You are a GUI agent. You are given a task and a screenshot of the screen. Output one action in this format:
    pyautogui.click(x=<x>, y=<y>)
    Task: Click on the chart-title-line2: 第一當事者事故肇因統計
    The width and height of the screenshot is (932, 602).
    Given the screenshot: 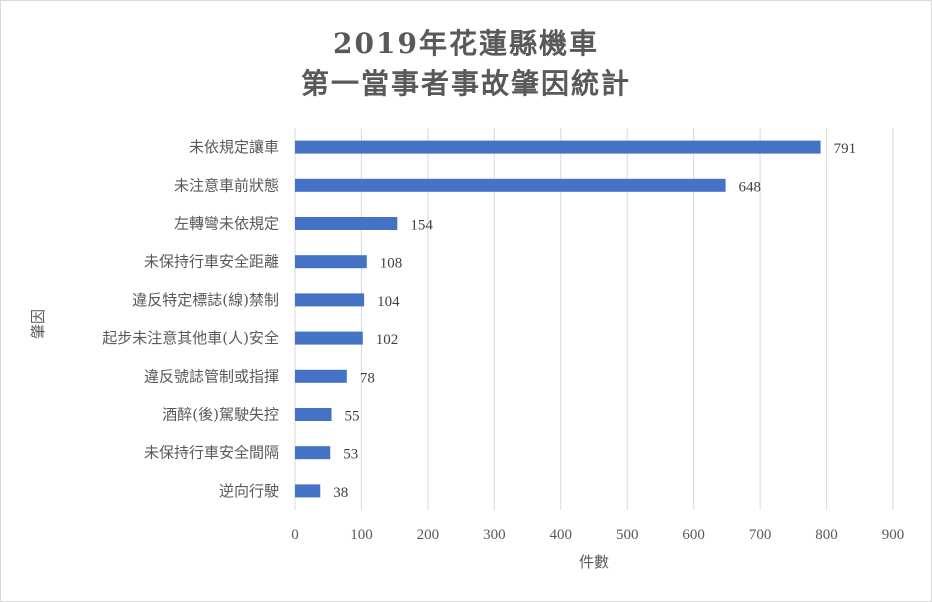 What is the action you would take?
    pyautogui.click(x=465, y=83)
    